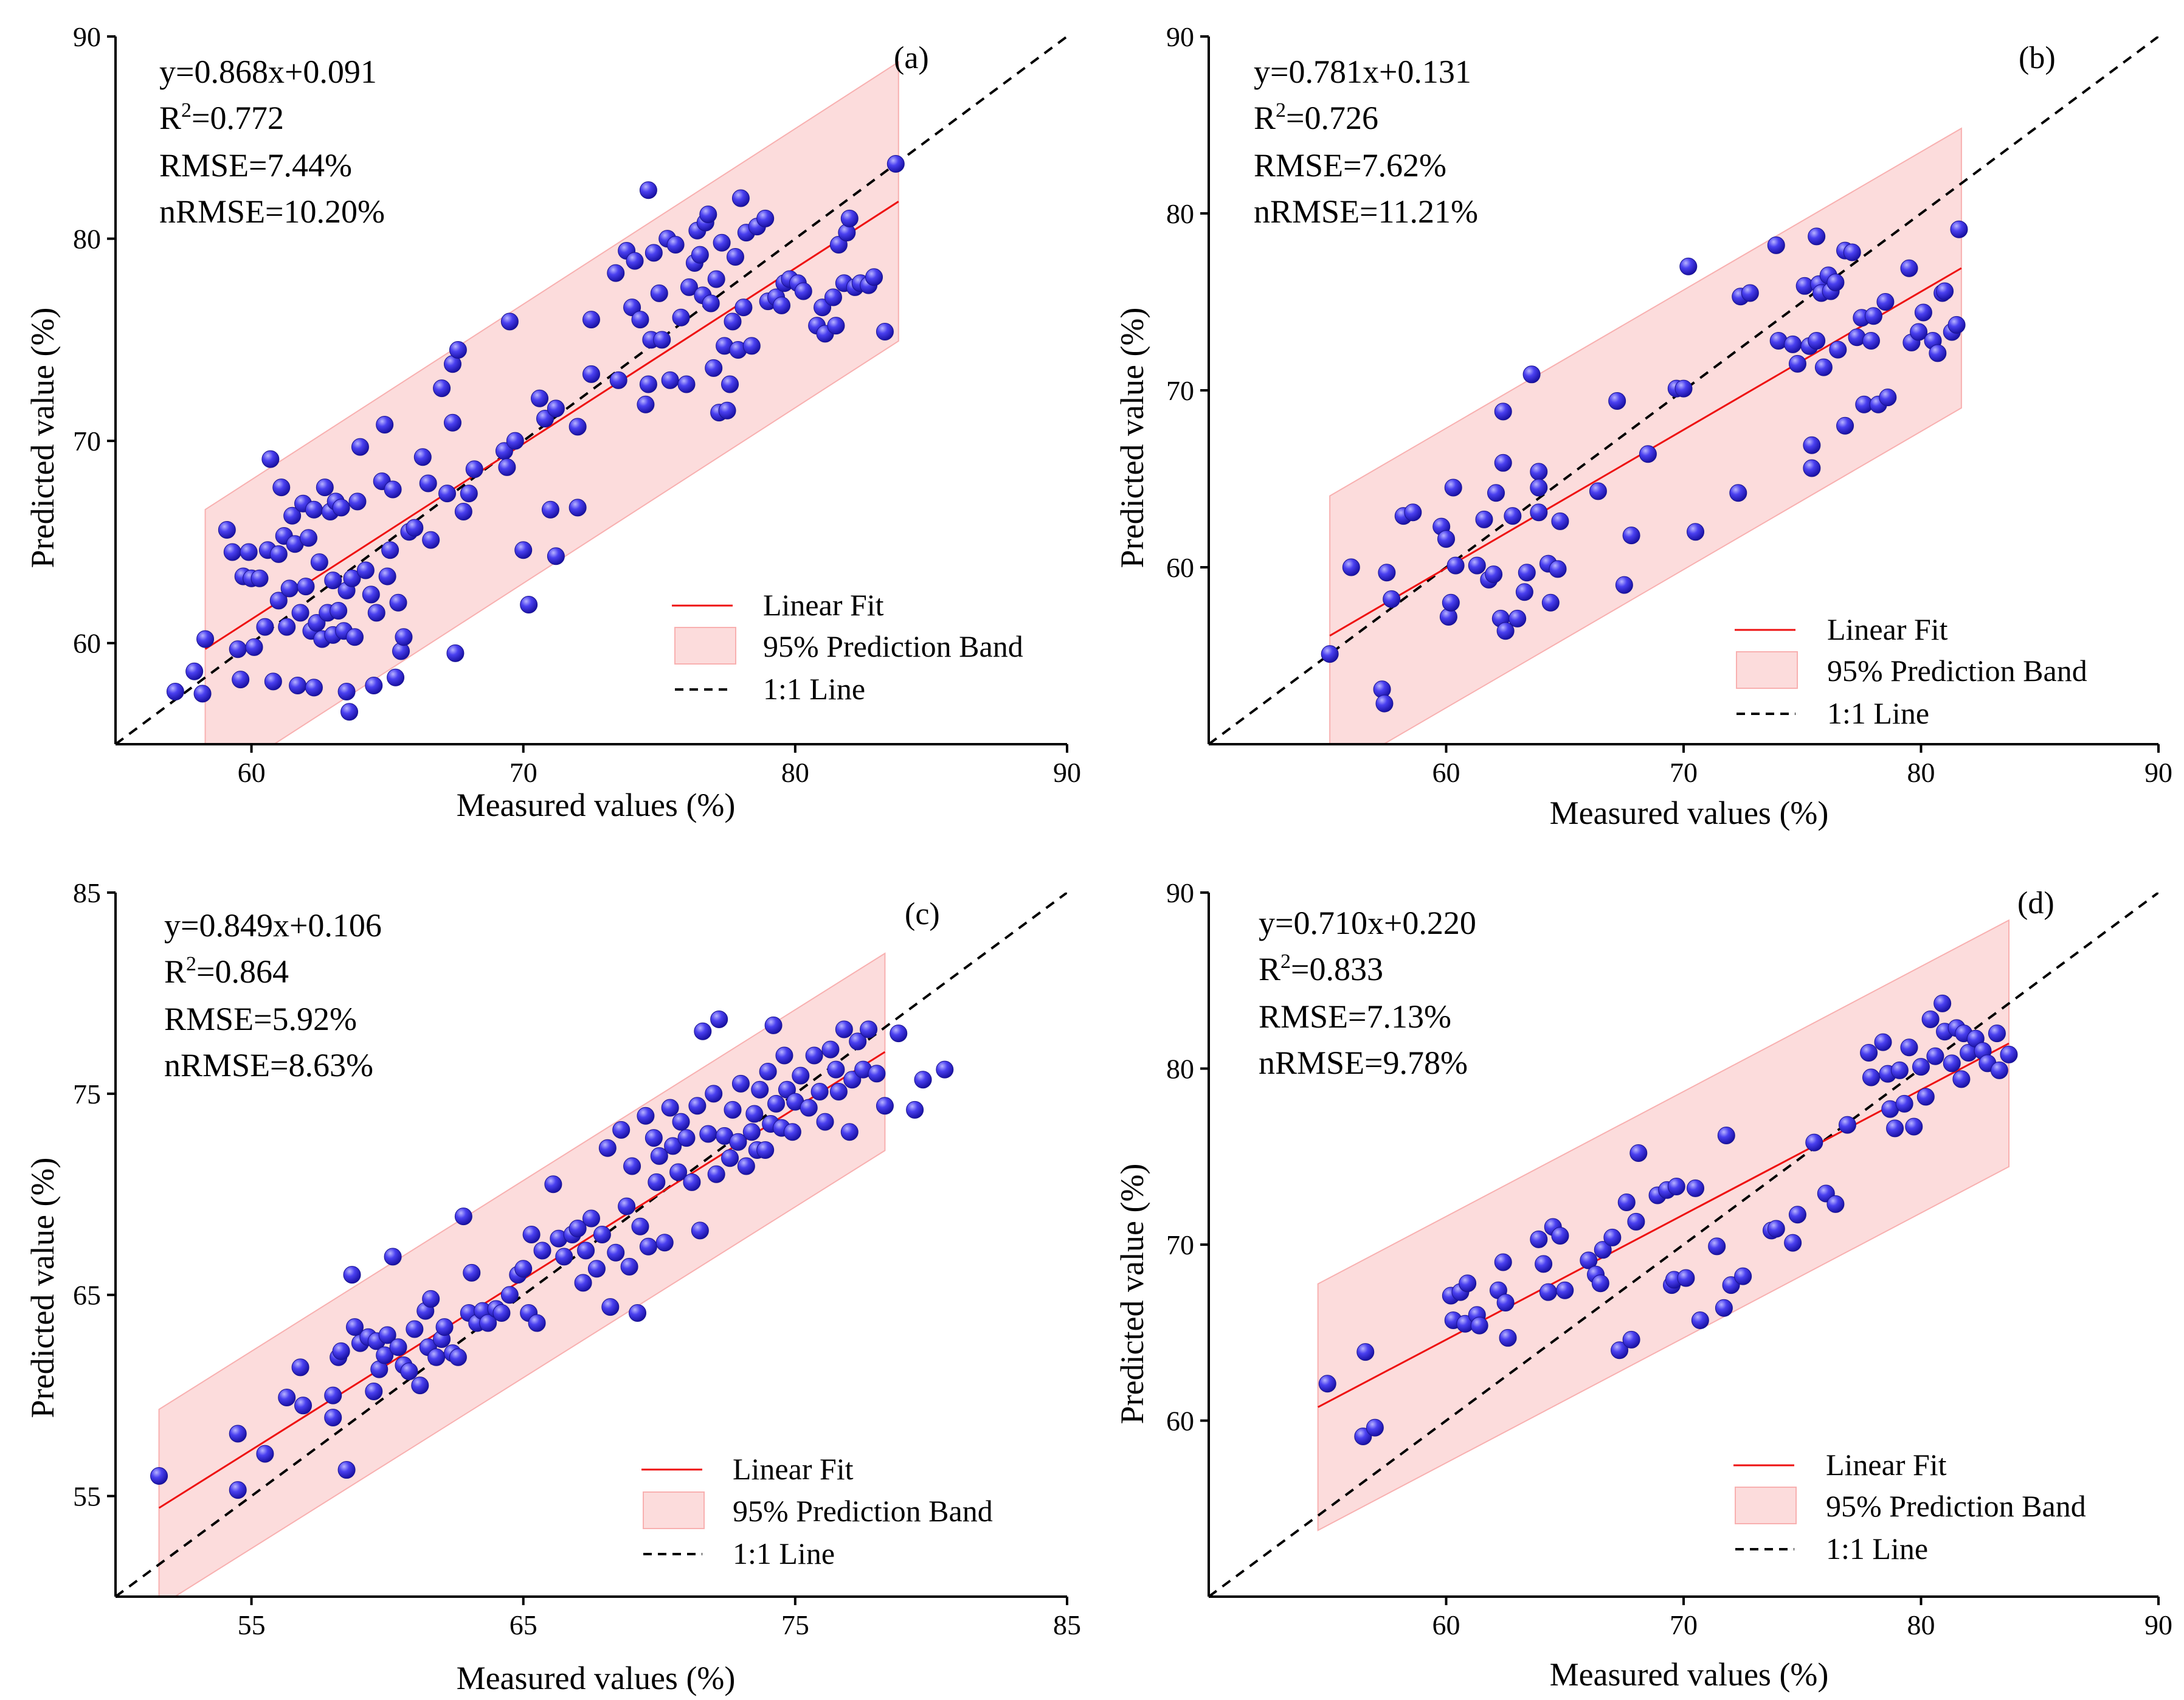  I want to click on legend-fit-label-d: Linear Fit, so click(1886, 1465).